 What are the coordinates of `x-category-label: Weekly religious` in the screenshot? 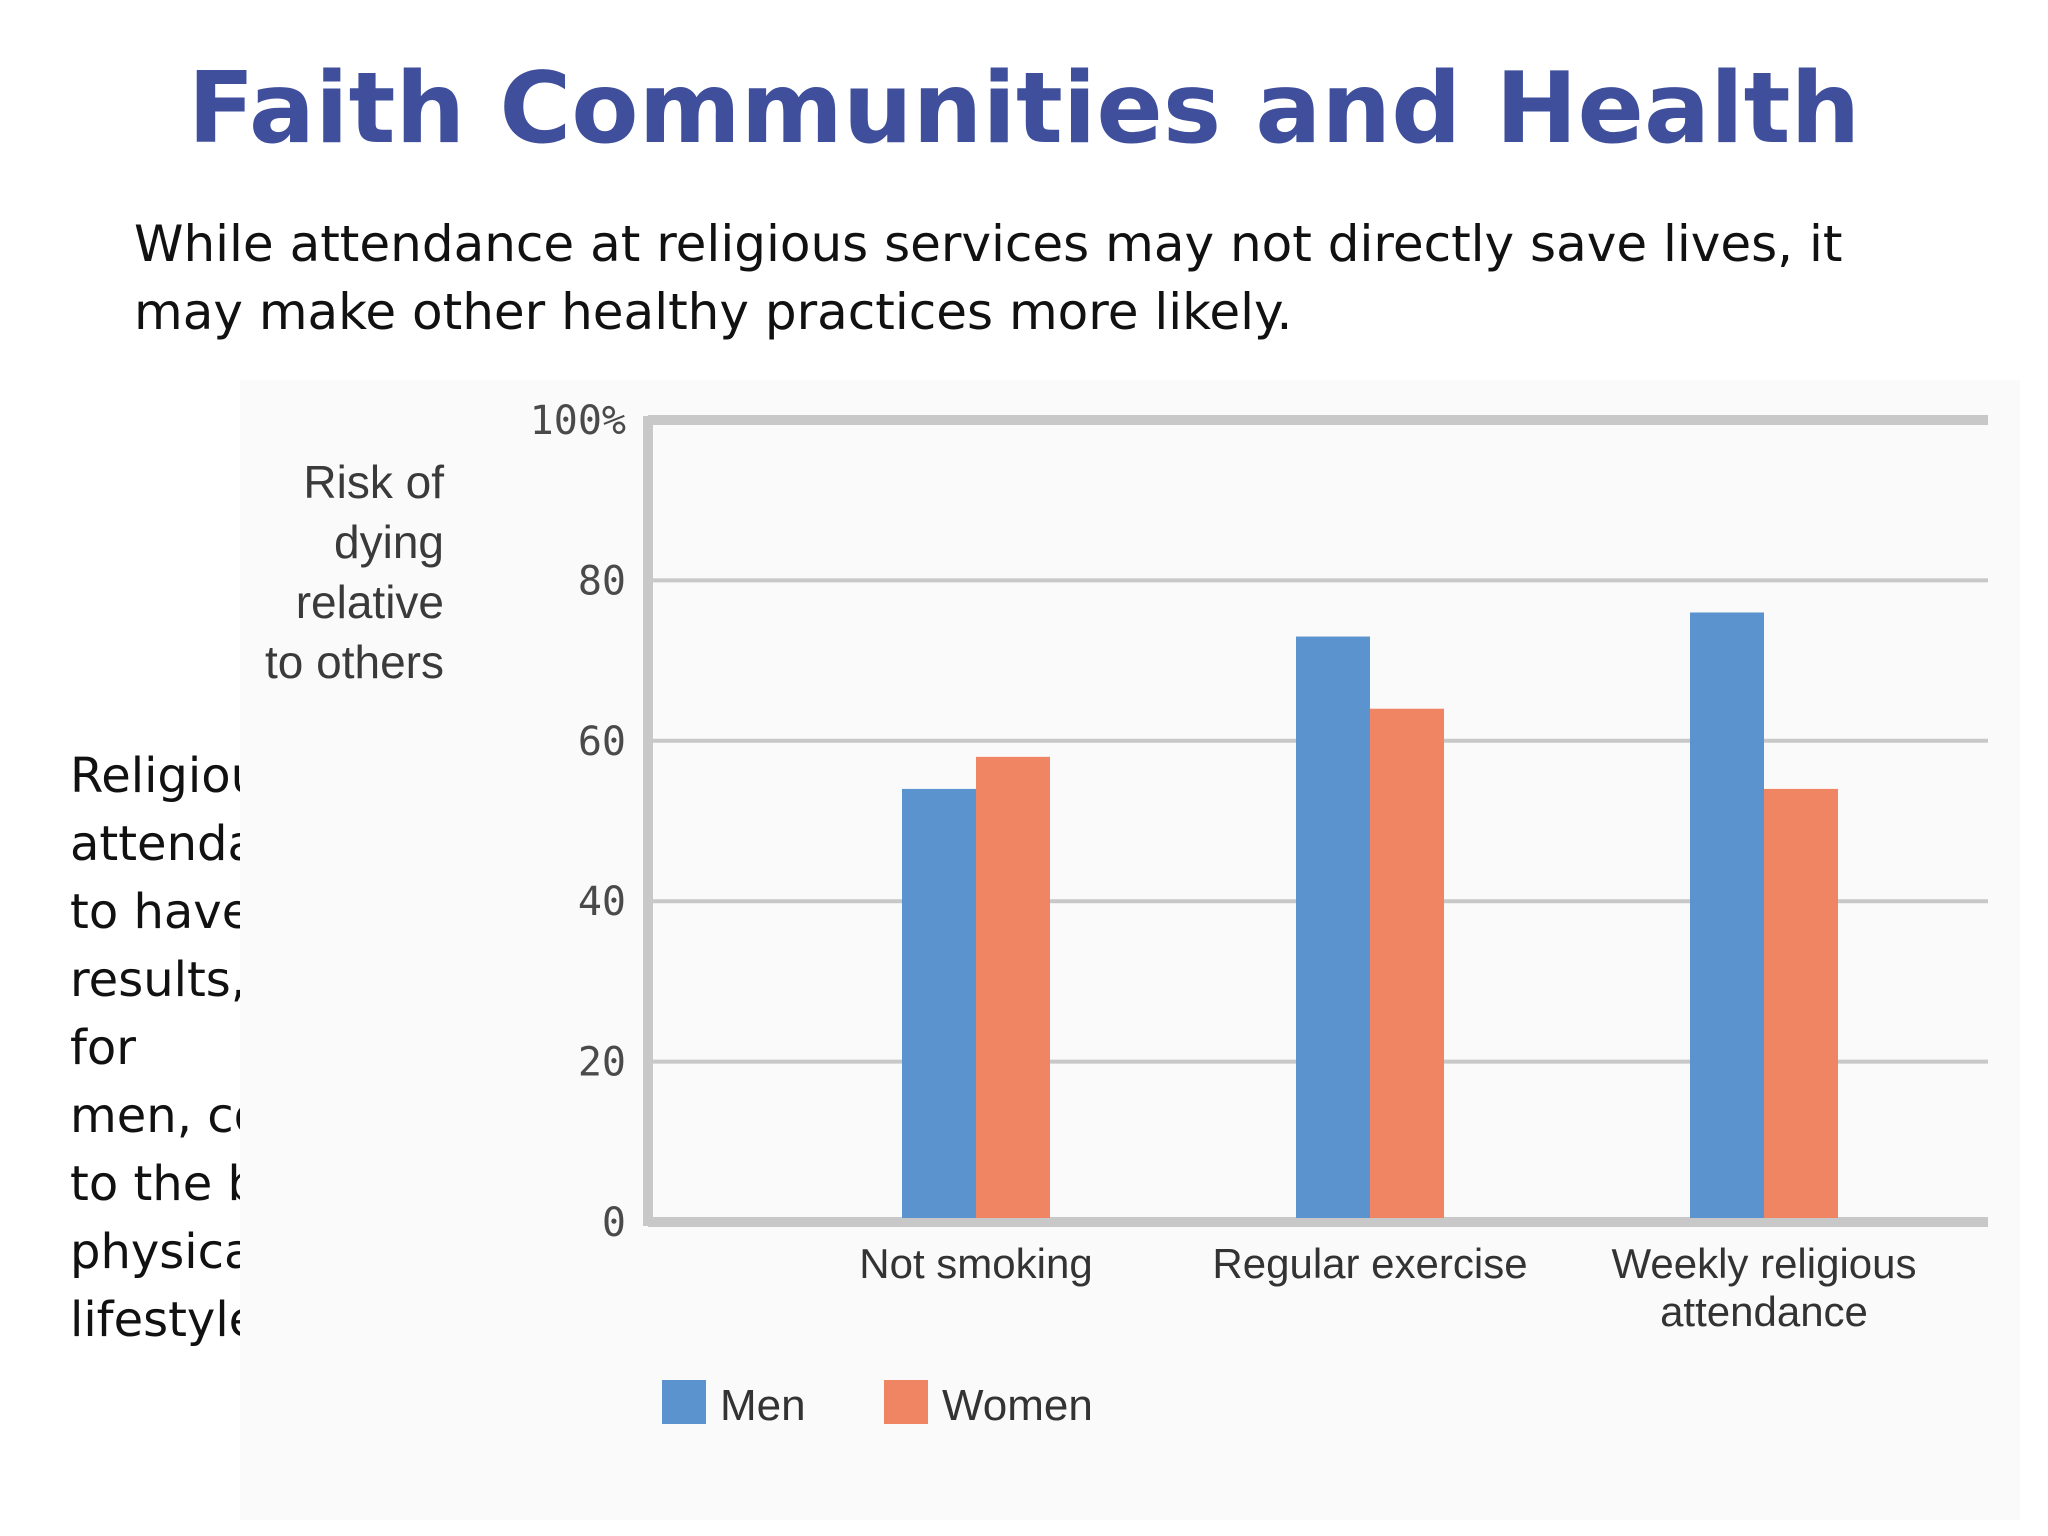 It's located at (1763, 1263).